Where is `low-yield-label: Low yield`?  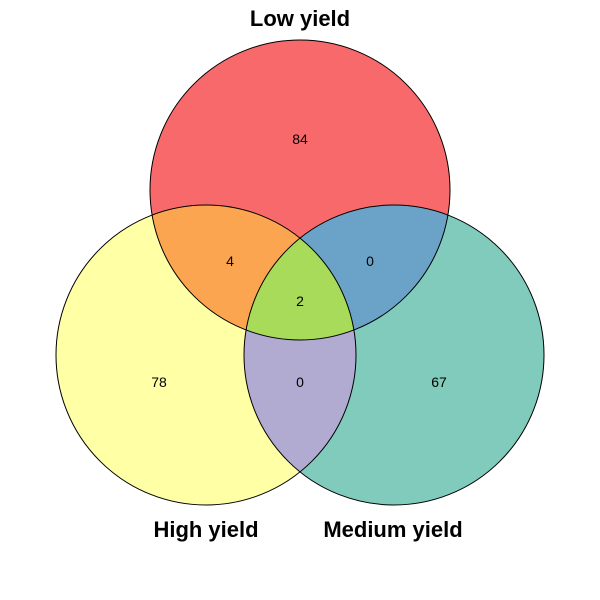
low-yield-label: Low yield is located at coordinates (300, 18).